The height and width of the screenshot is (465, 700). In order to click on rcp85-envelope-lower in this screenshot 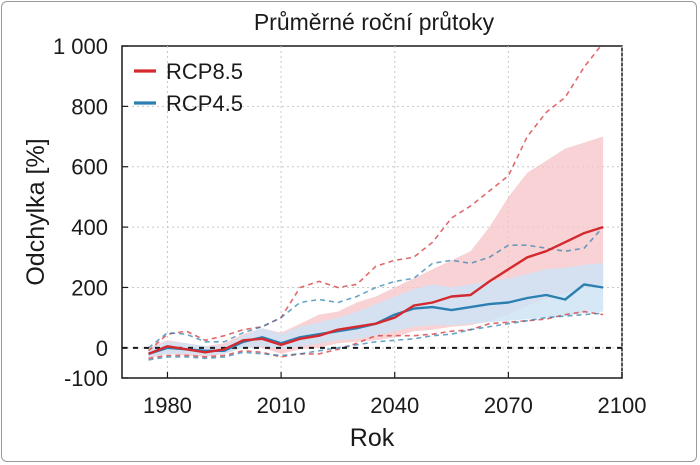, I will do `click(376, 335)`.